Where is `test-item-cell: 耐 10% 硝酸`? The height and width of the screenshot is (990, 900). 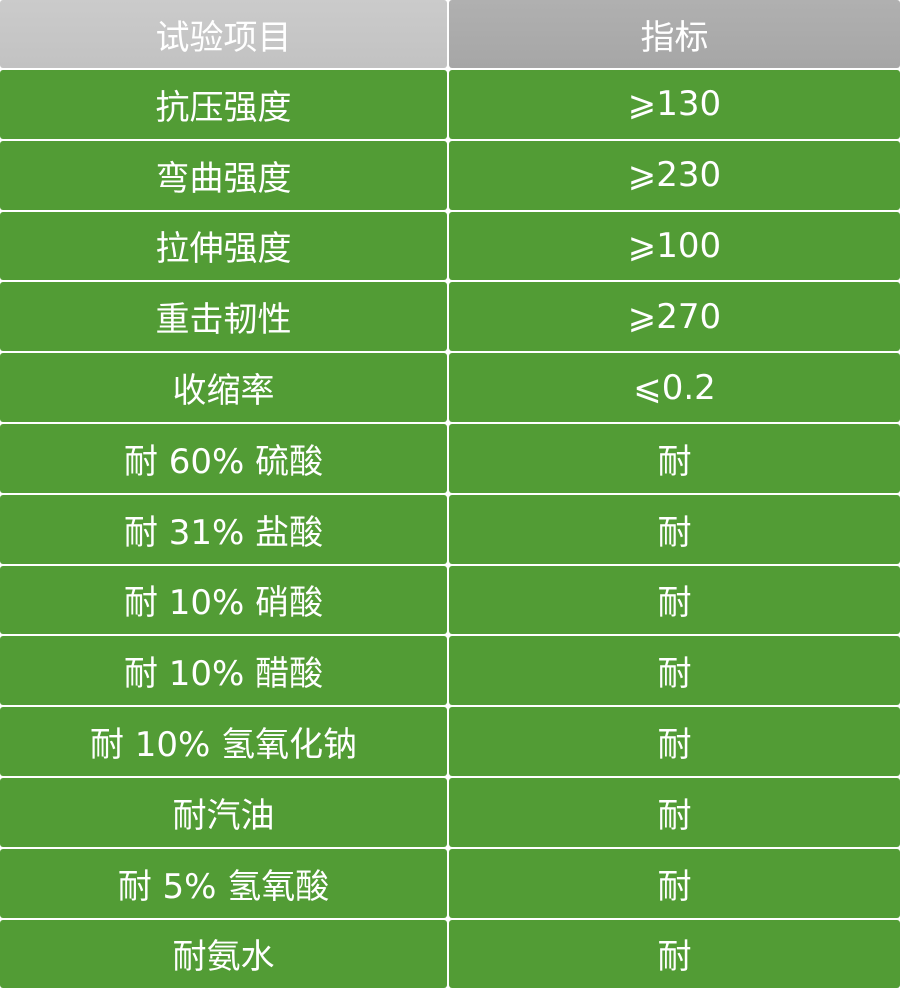 test-item-cell: 耐 10% 硝酸 is located at coordinates (223, 600).